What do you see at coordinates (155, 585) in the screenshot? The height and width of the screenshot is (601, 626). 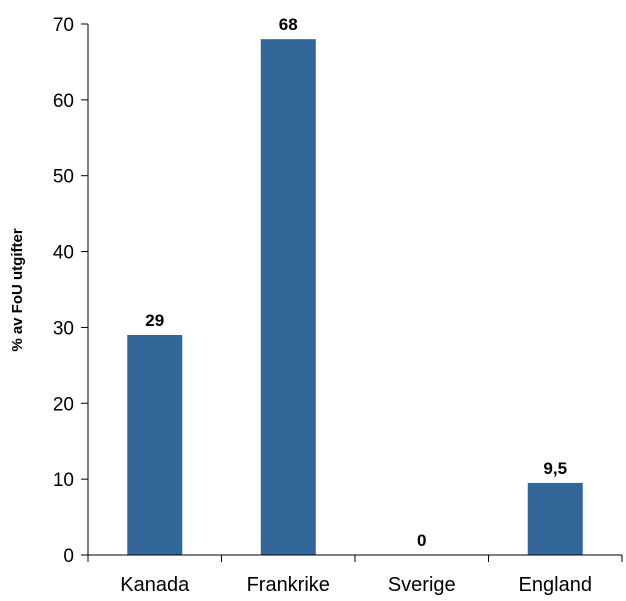 I see `category-label-kanada: Kanada` at bounding box center [155, 585].